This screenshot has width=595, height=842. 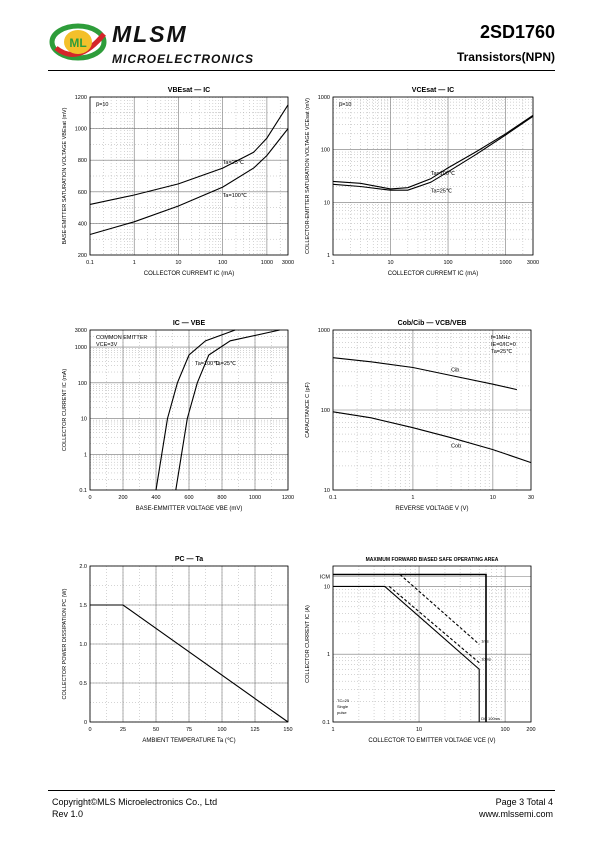 I want to click on logo: ML, so click(x=78, y=42).